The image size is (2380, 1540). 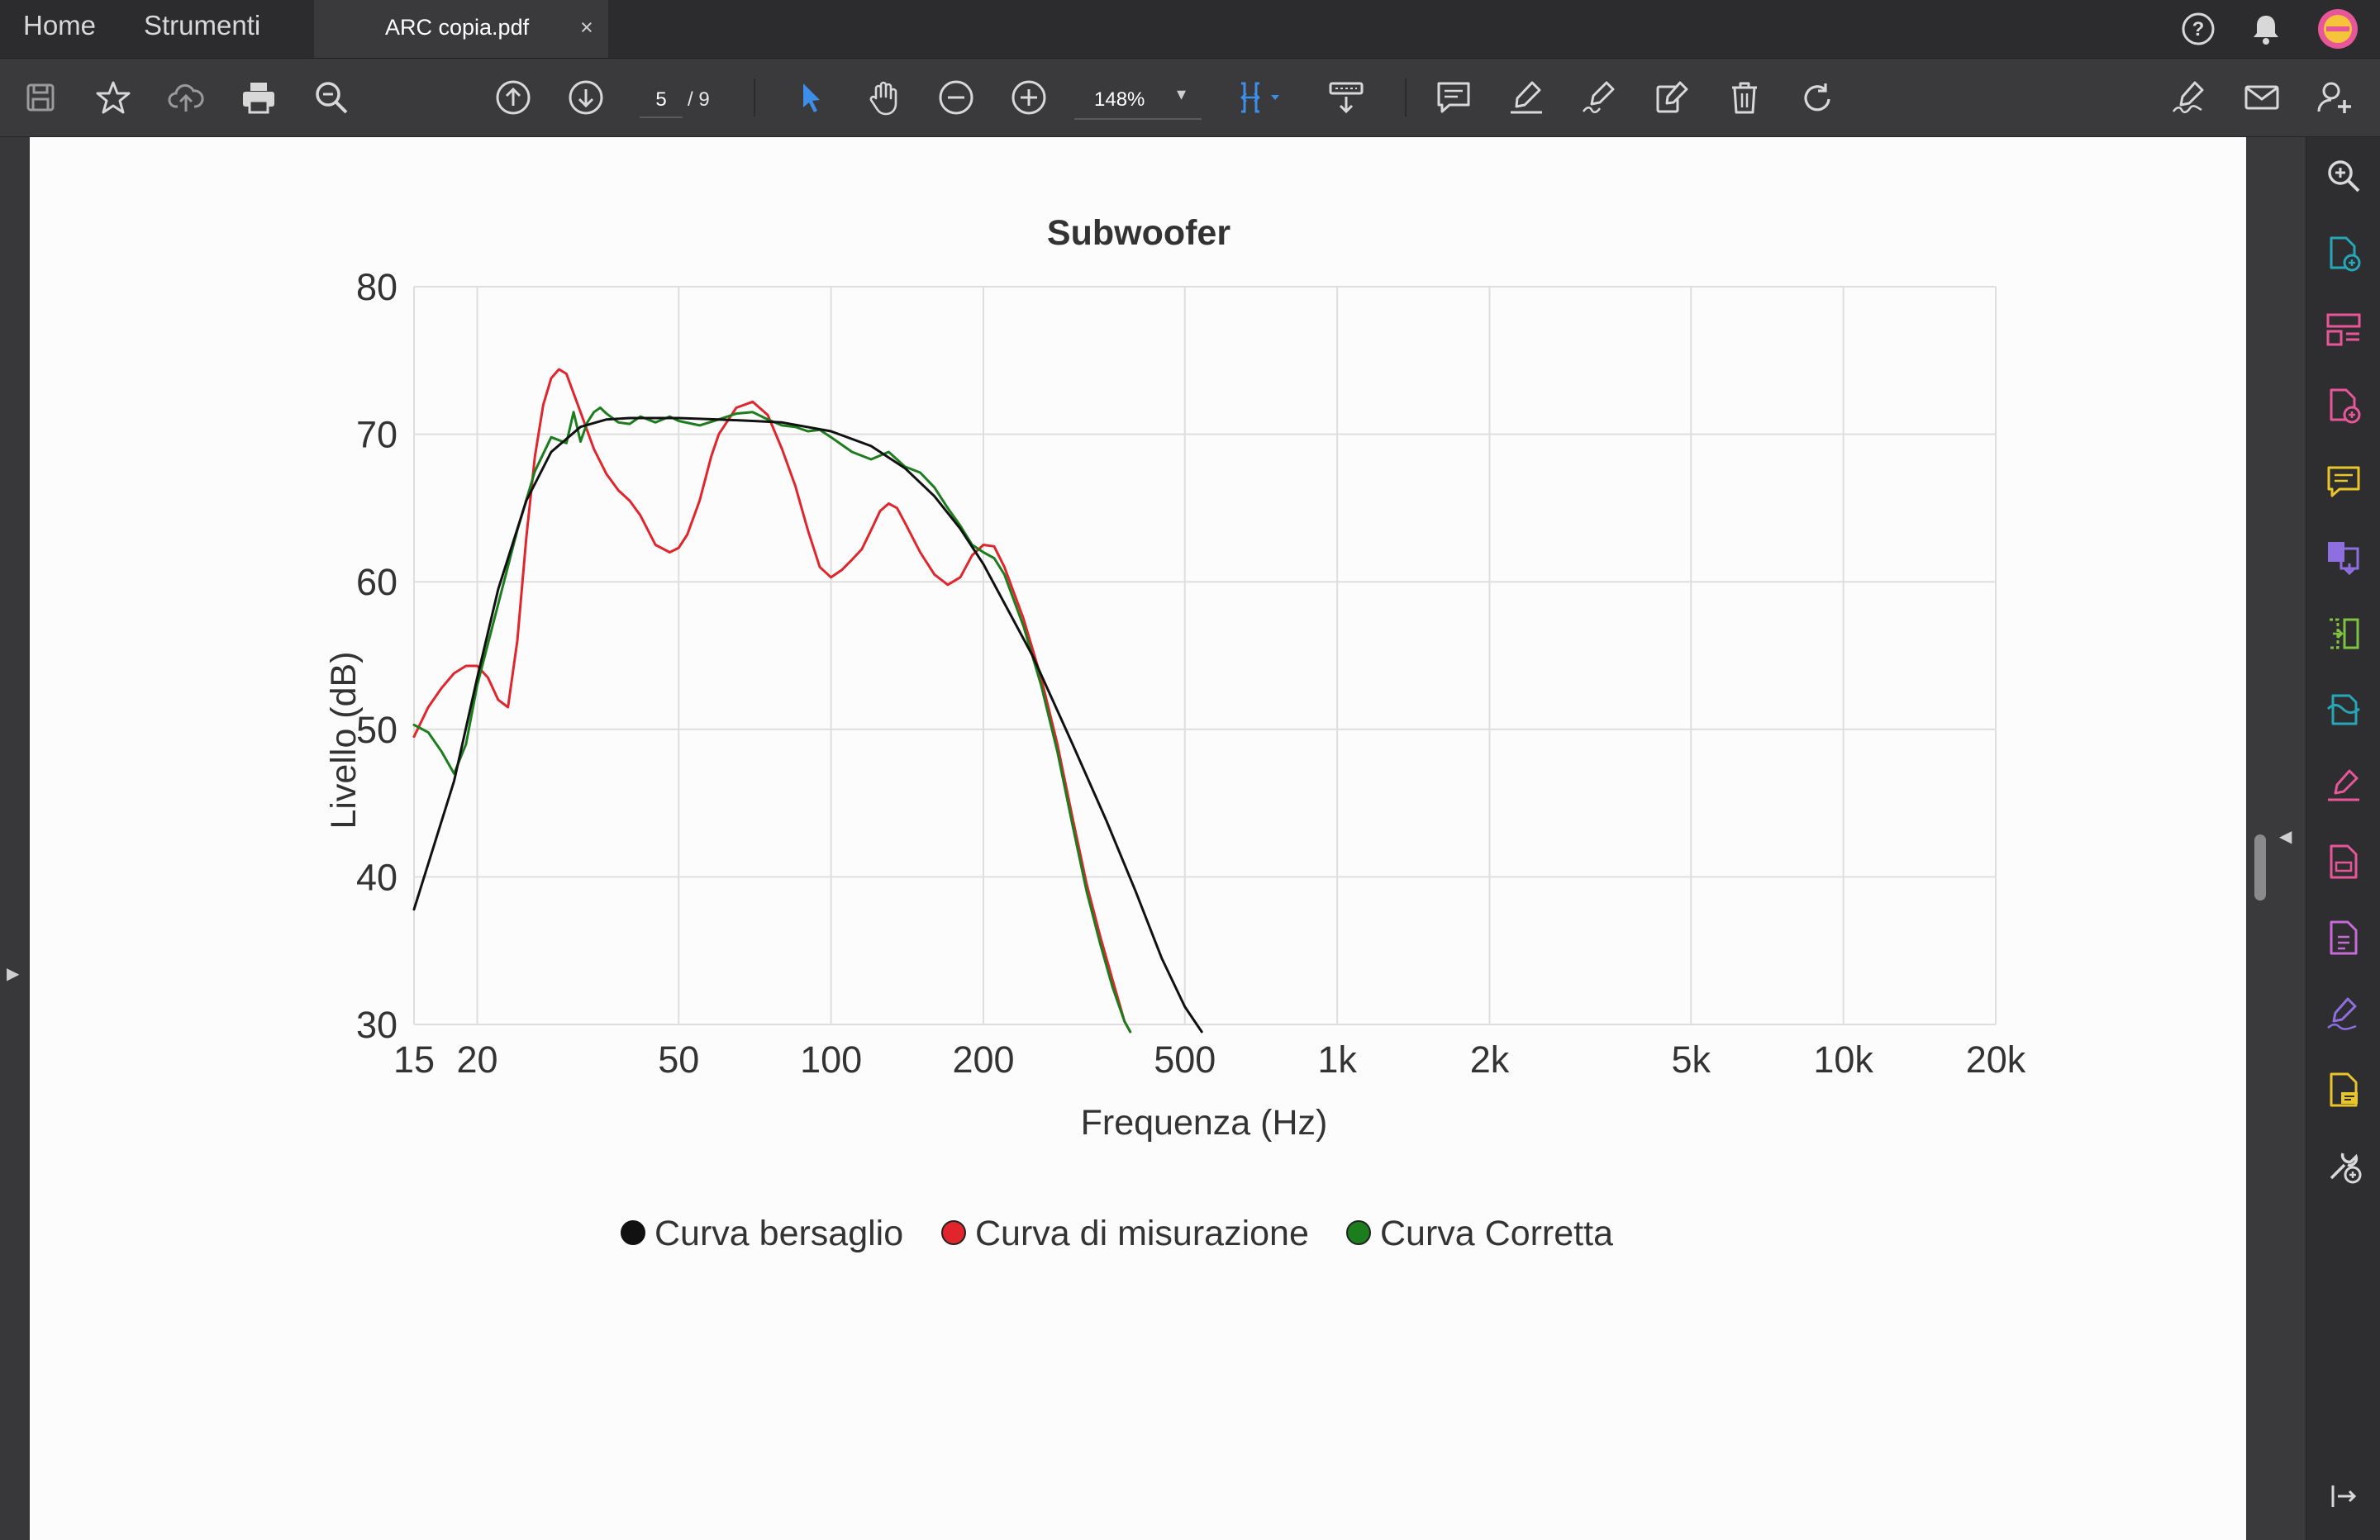 I want to click on email-icon, so click(x=2261, y=97).